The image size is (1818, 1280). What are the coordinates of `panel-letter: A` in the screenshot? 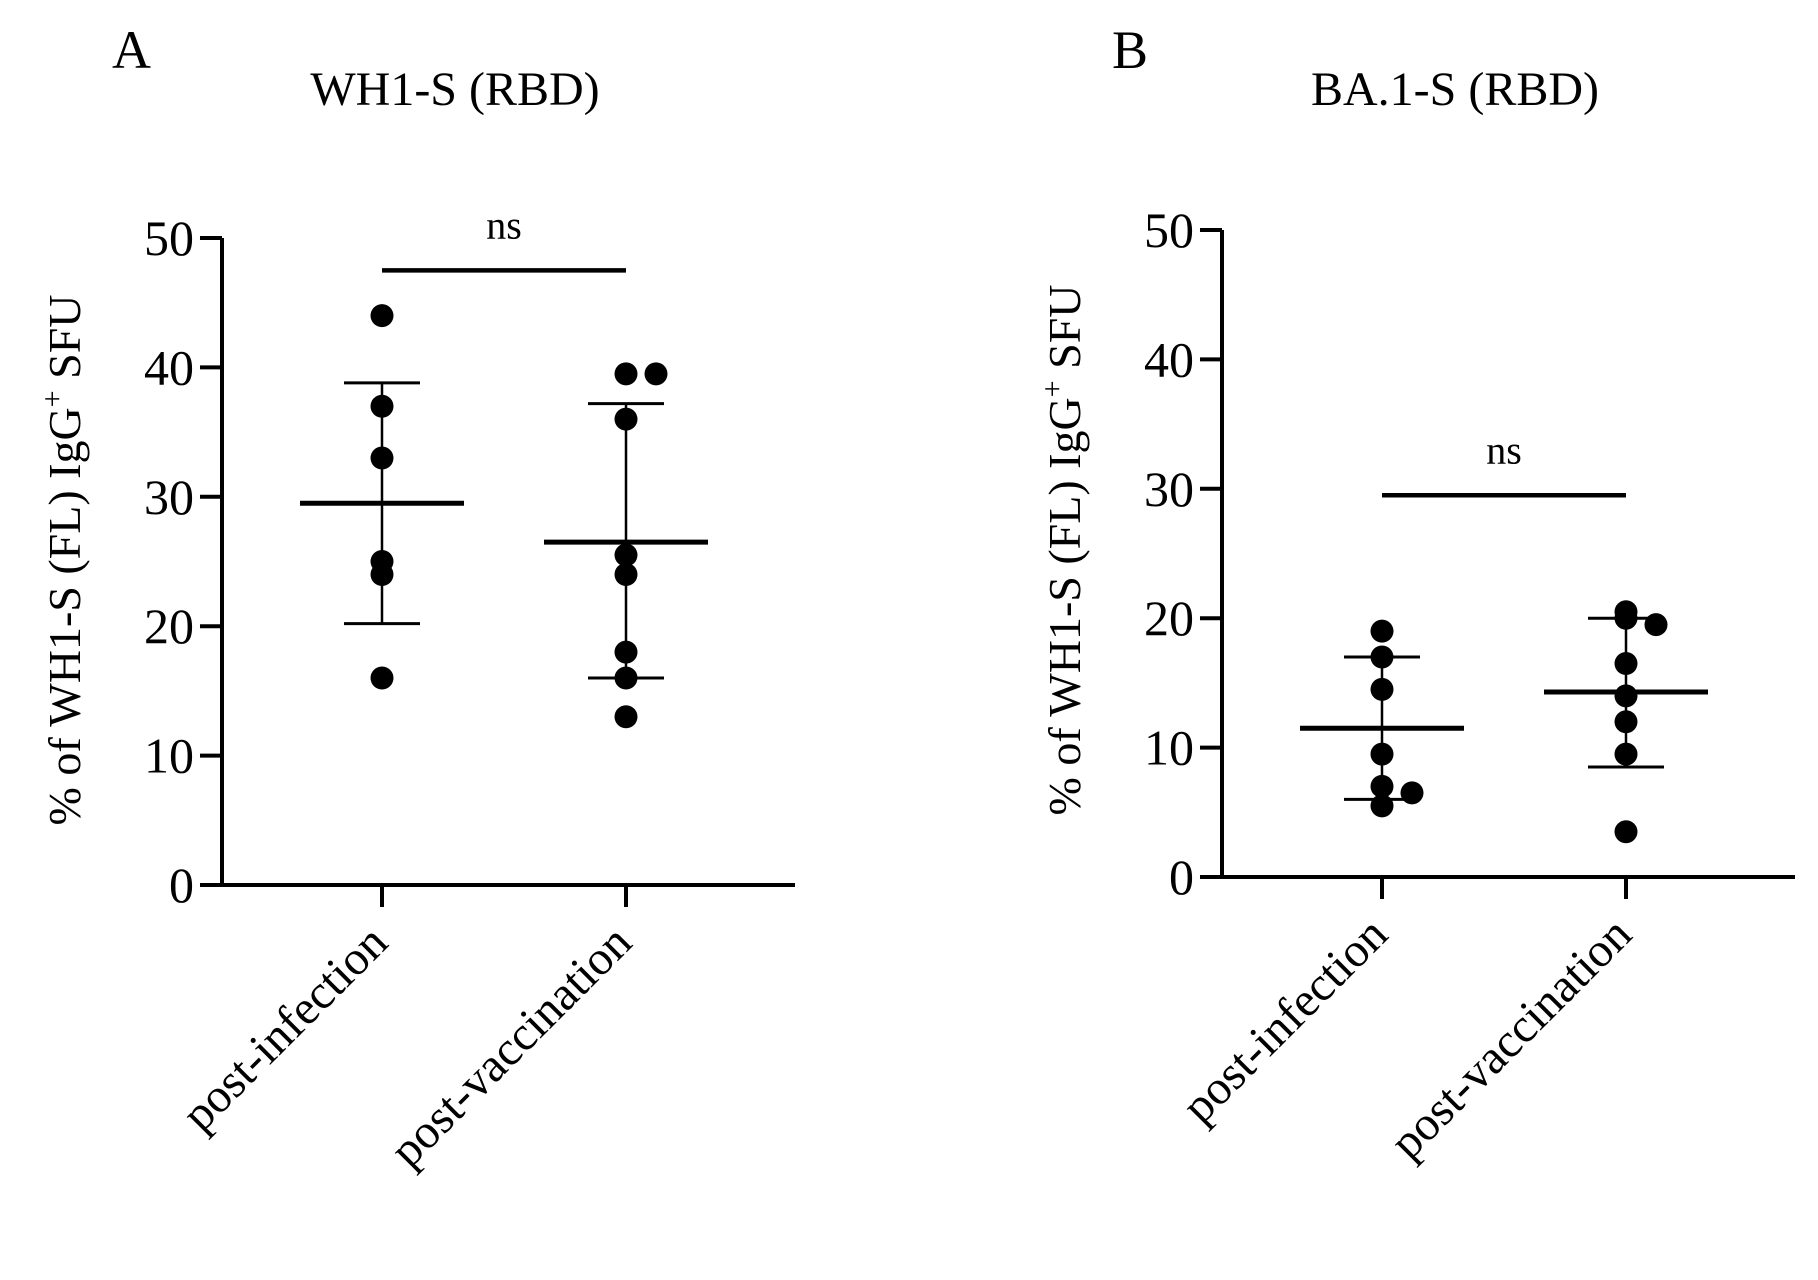 It's located at (131, 50).